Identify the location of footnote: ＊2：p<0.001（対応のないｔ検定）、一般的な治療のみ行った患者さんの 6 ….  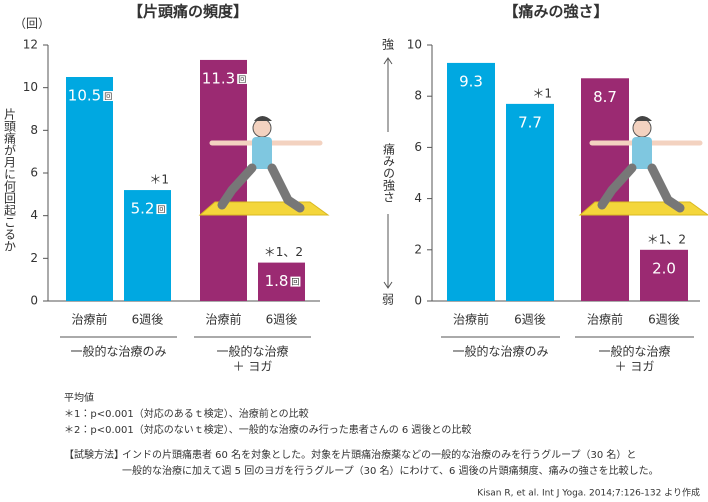
(267, 429).